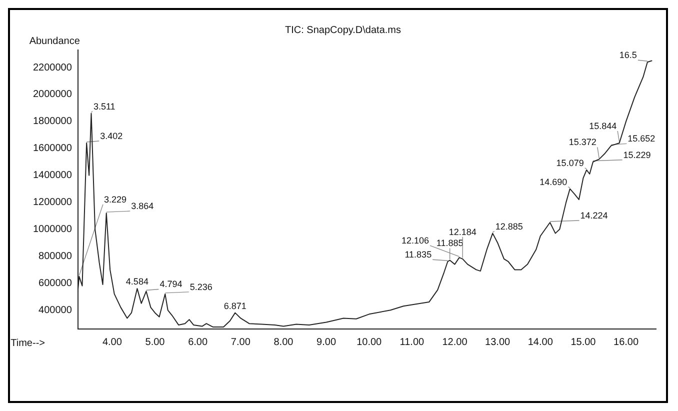  I want to click on annotation: 12.885, so click(509, 226).